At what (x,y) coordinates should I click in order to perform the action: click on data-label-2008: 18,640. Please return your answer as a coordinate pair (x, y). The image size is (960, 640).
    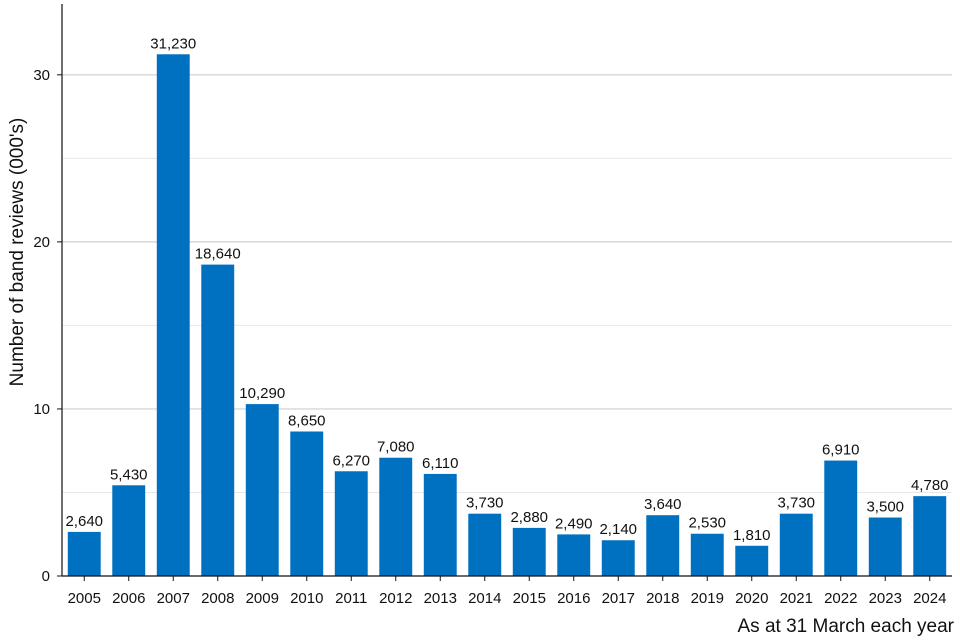
    Looking at the image, I should click on (218, 254).